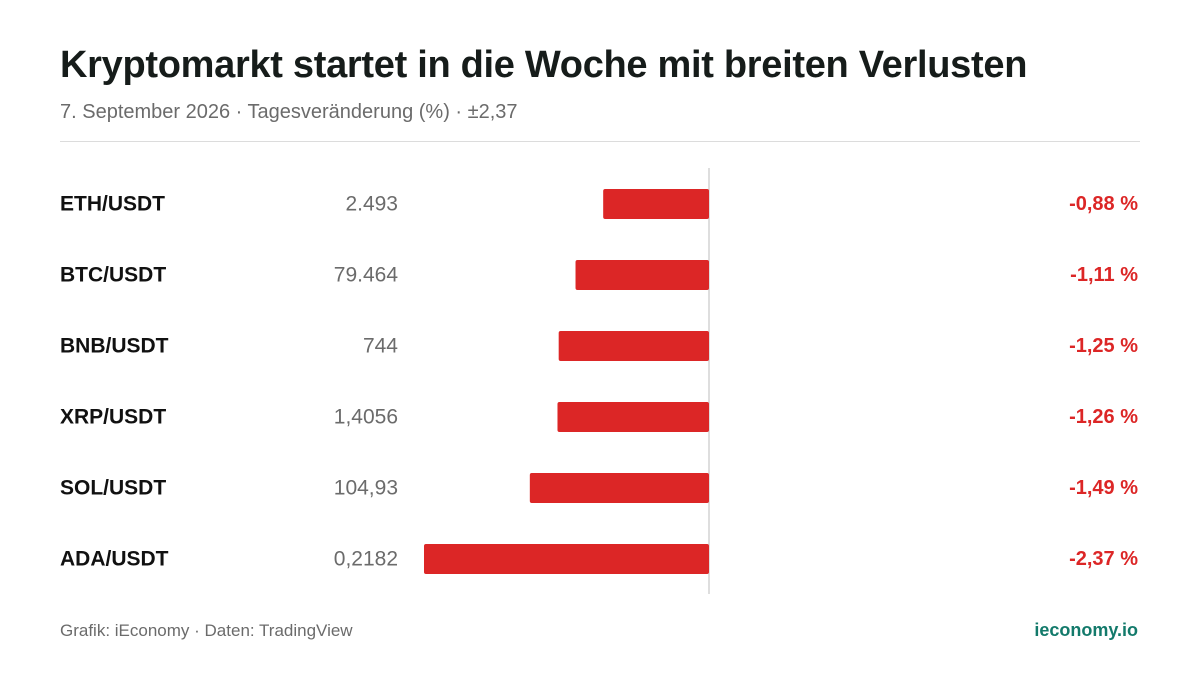 This screenshot has height=675, width=1200. Describe the element at coordinates (366, 417) in the screenshot. I see `price-label: 1,4056` at that location.